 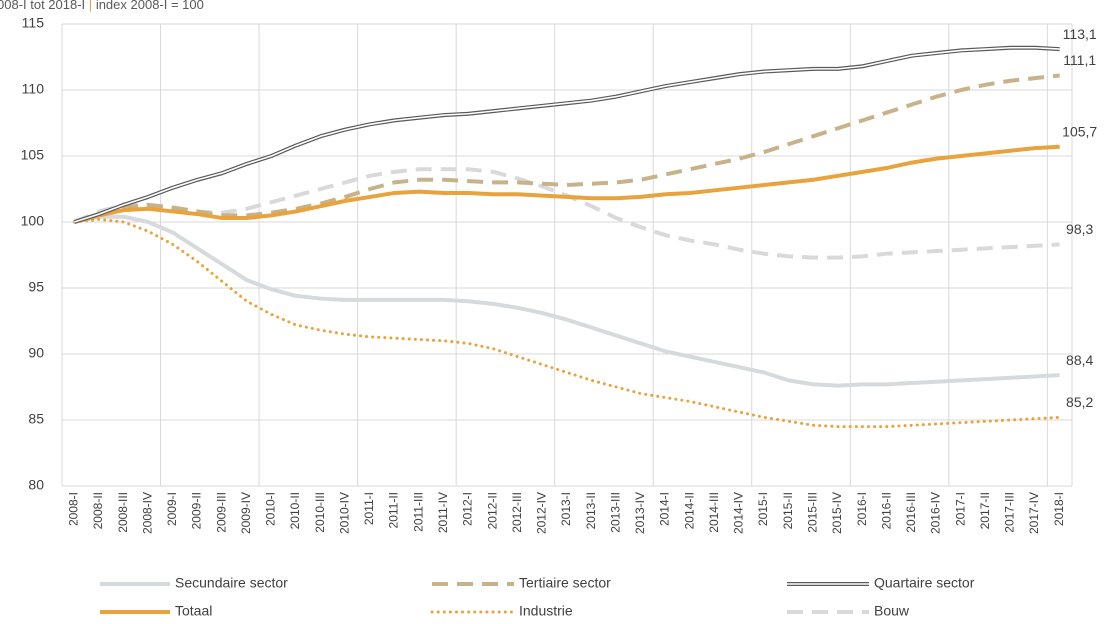 What do you see at coordinates (231, 583) in the screenshot?
I see `legend-label: Secundaire sector` at bounding box center [231, 583].